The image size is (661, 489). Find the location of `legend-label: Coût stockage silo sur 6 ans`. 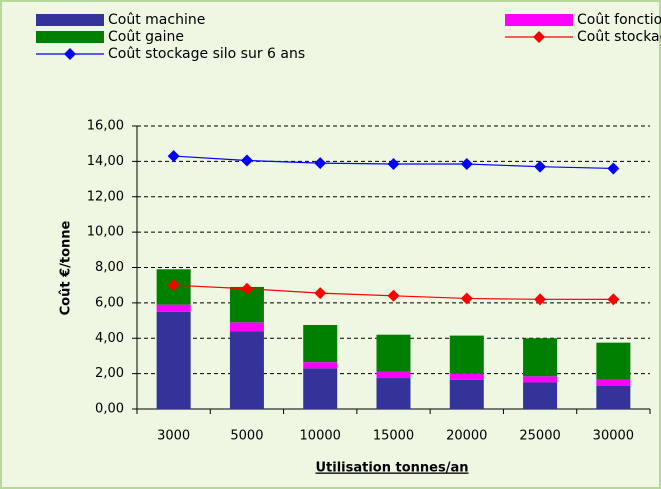

legend-label: Coût stockage silo sur 6 ans is located at coordinates (206, 54).